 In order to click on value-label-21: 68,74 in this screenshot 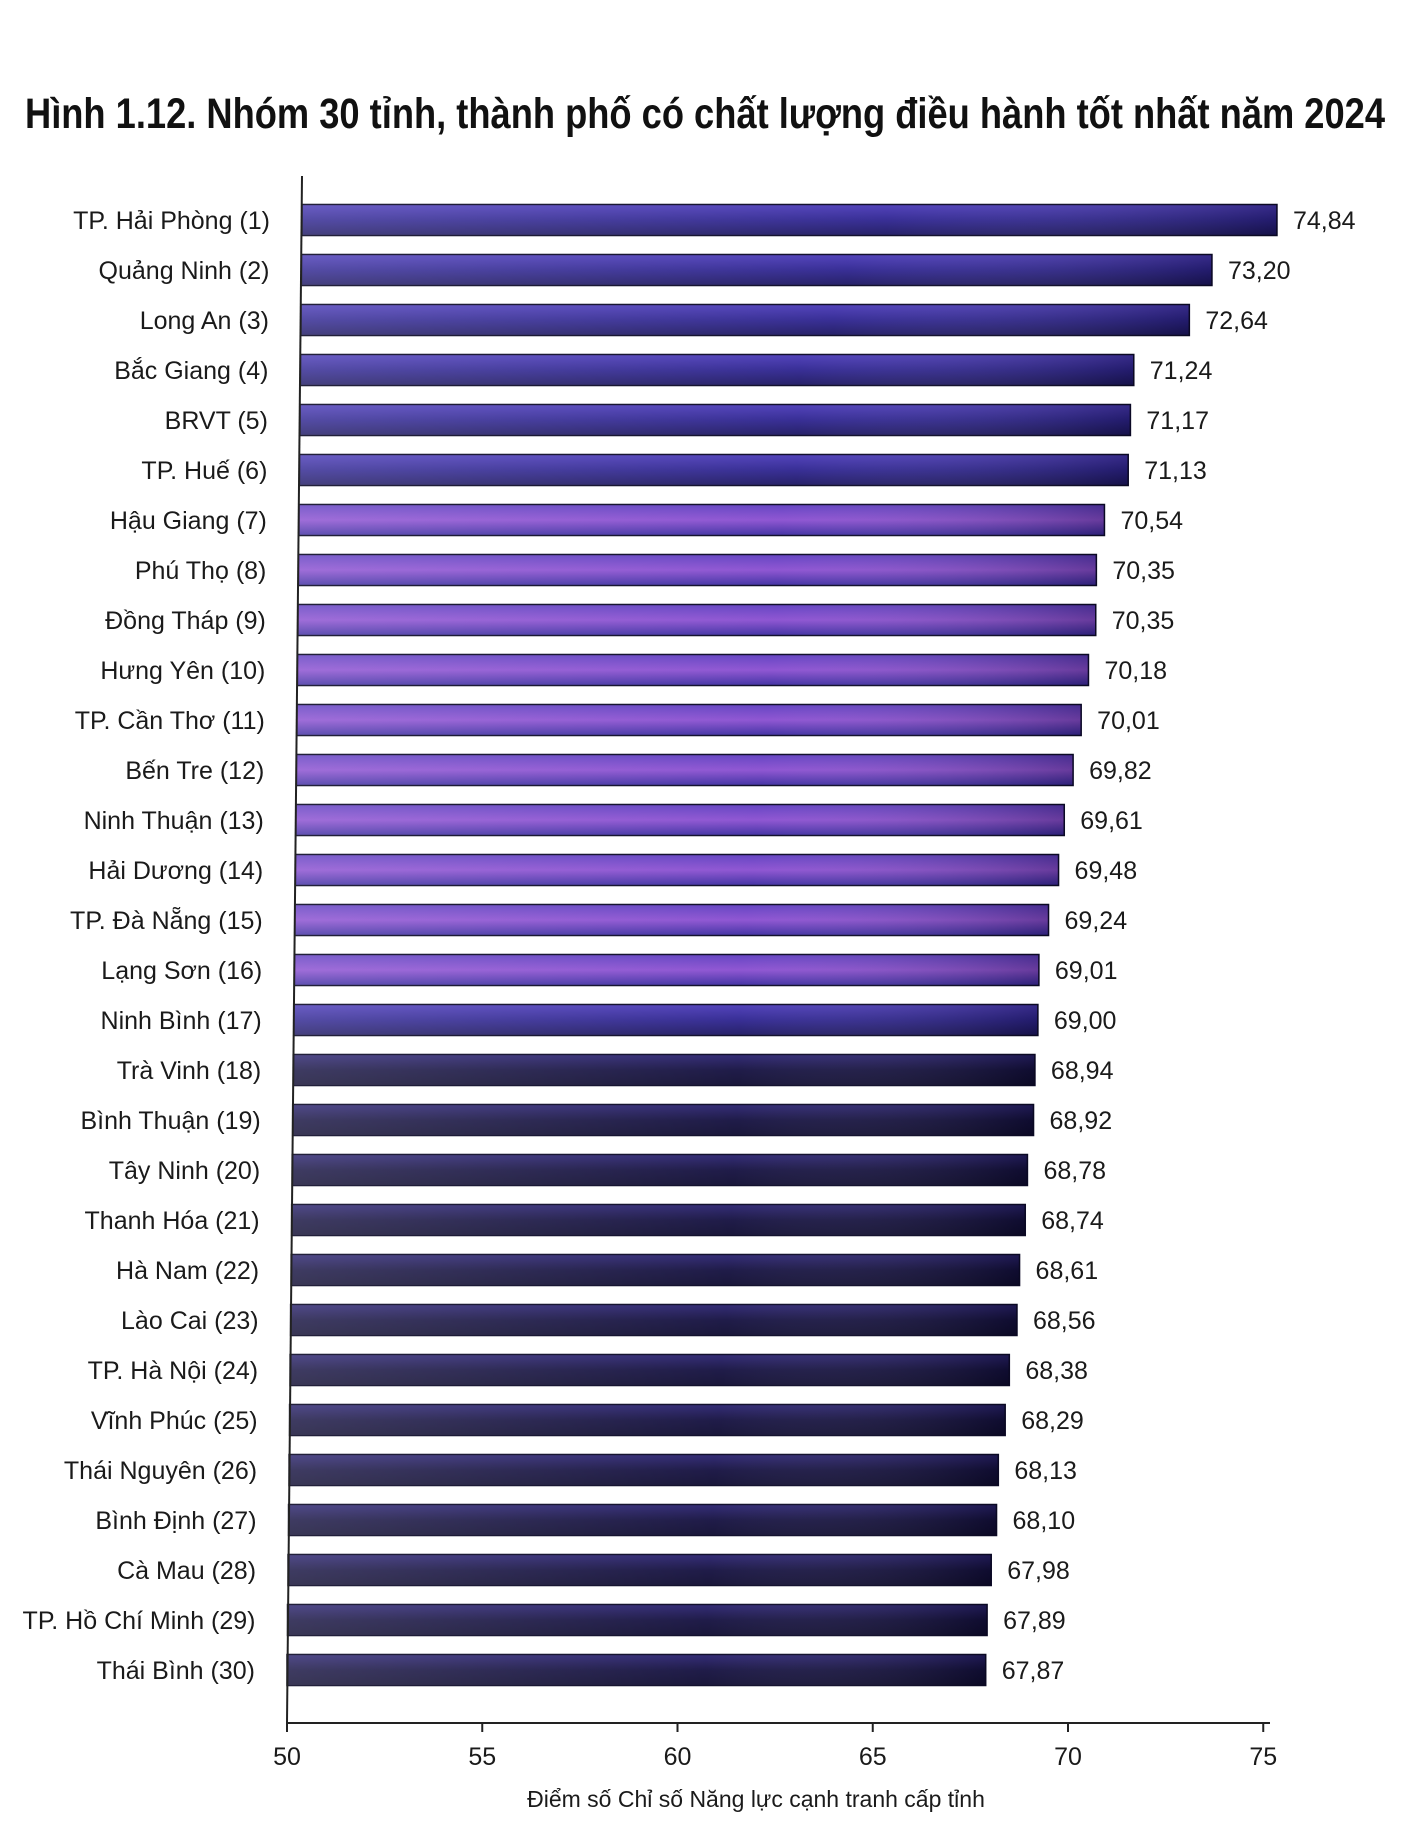, I will do `click(1072, 1221)`.